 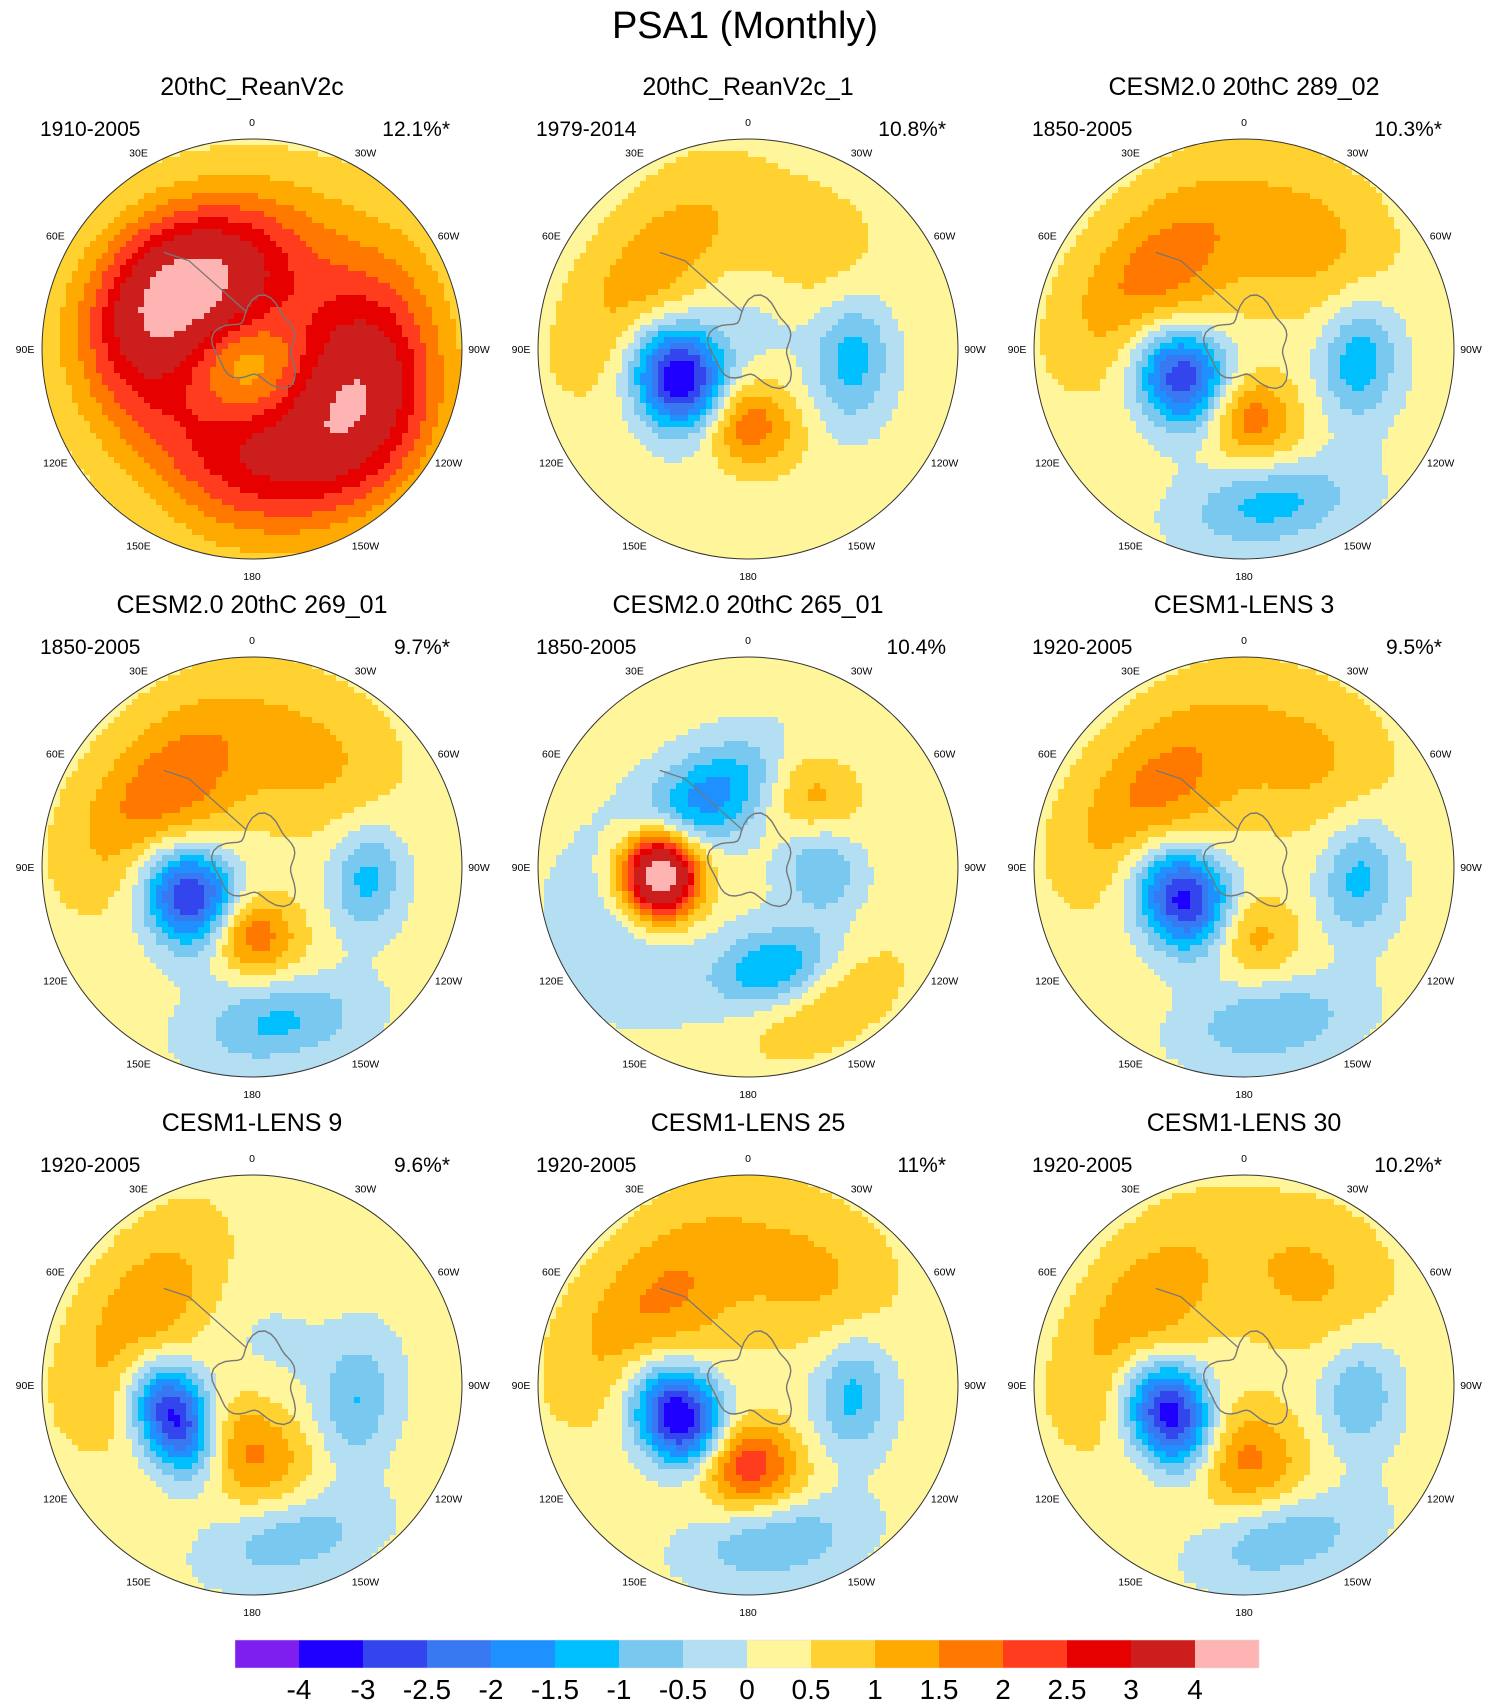 What do you see at coordinates (422, 647) in the screenshot?
I see `panel-variance: 9.7%*` at bounding box center [422, 647].